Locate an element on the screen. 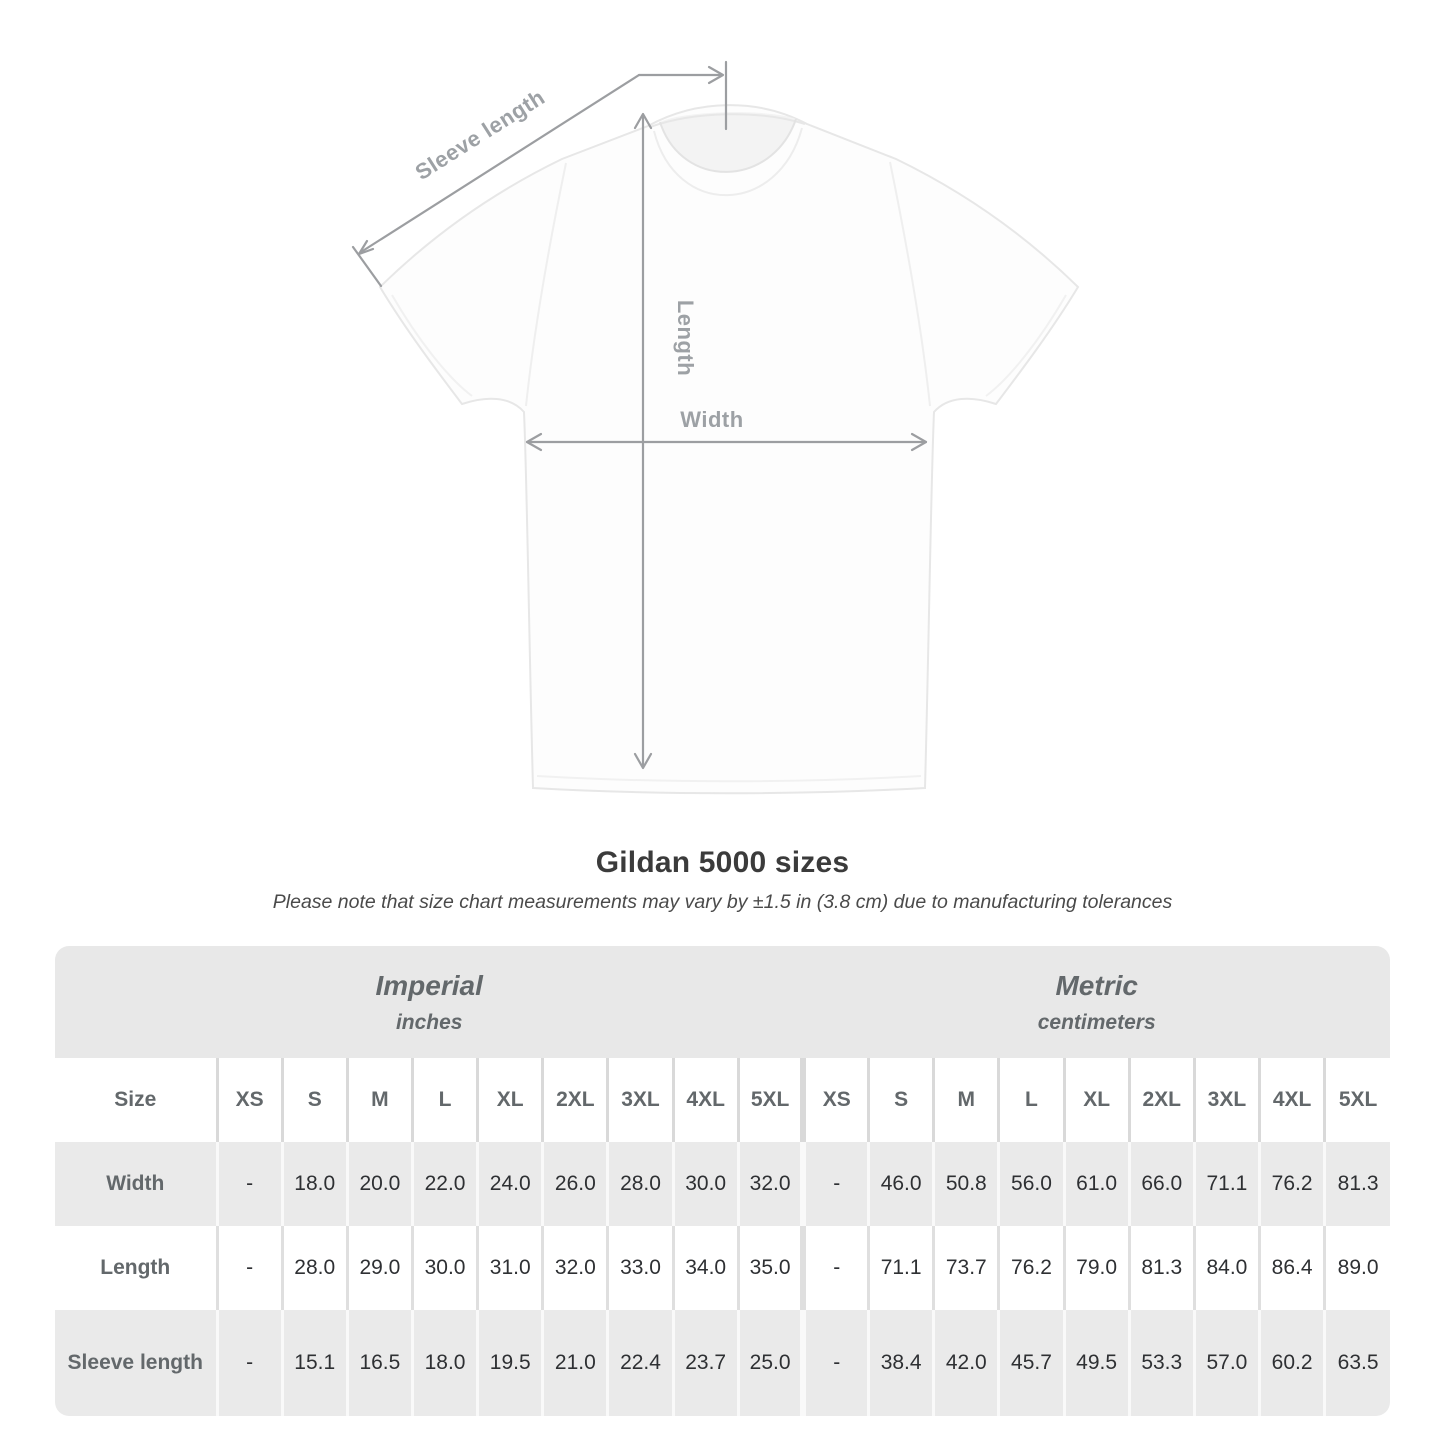 This screenshot has height=1445, width=1445. value-cell: 66.0 is located at coordinates (1161, 1184).